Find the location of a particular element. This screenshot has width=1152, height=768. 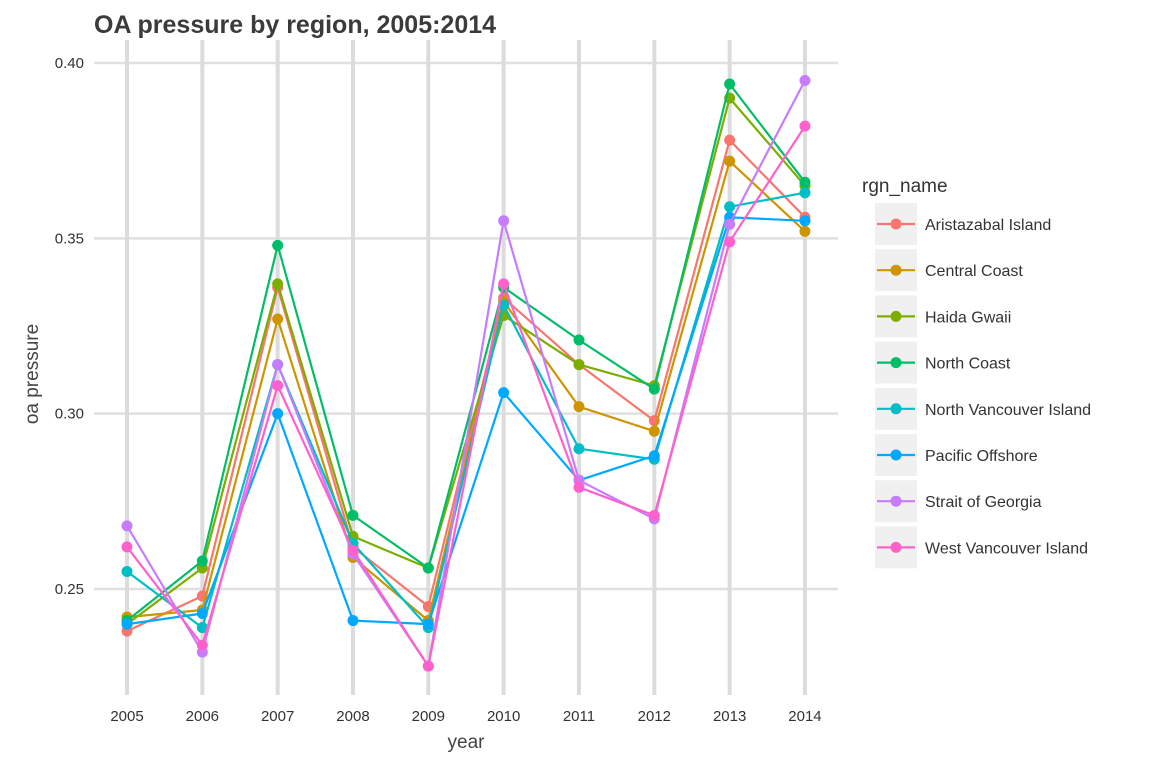

legend-item: Haida Gwaii is located at coordinates (943, 316).